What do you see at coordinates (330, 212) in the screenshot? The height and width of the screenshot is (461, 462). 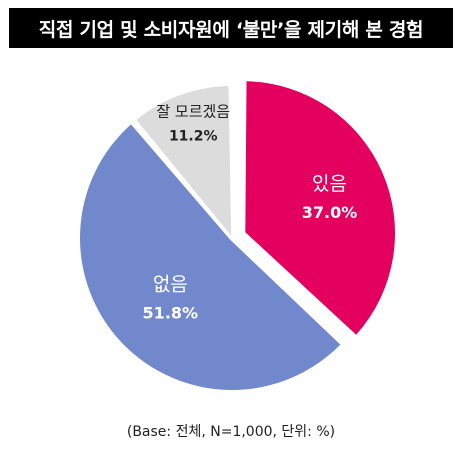 I see `slice-value-1: 37.0%` at bounding box center [330, 212].